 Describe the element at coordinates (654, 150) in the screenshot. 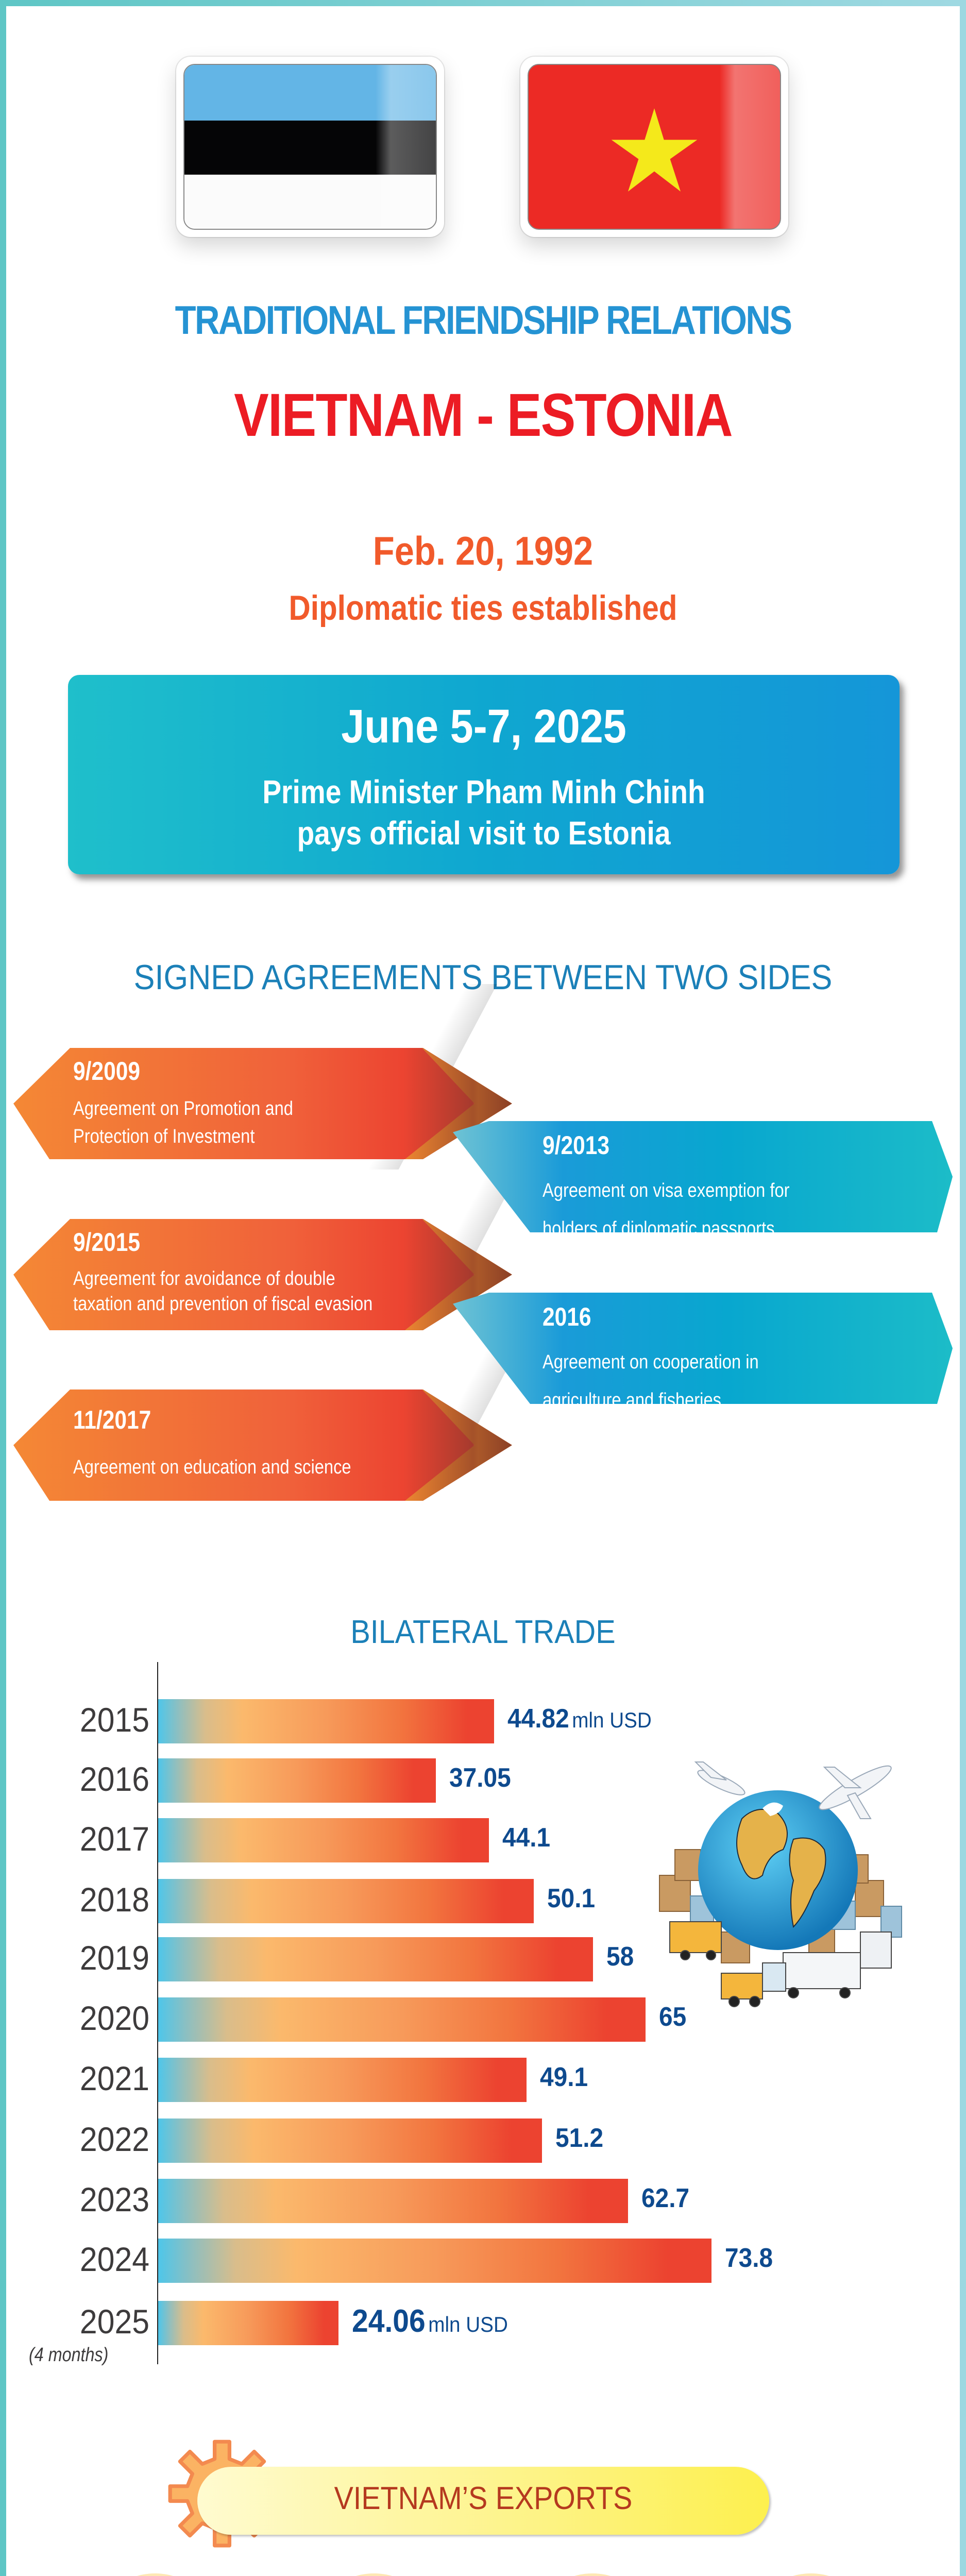

I see `star-icon` at that location.